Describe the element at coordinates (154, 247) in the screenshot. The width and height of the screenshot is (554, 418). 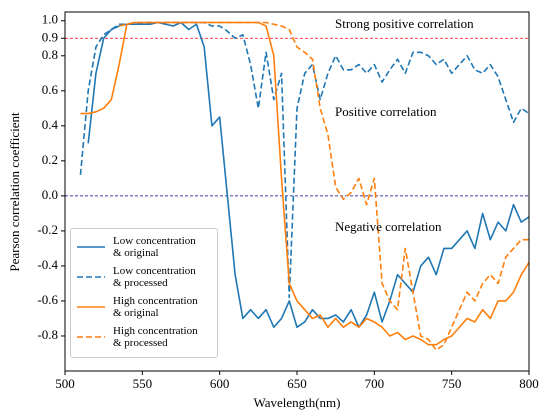
I see `legend-label: Low concentration & original` at that location.